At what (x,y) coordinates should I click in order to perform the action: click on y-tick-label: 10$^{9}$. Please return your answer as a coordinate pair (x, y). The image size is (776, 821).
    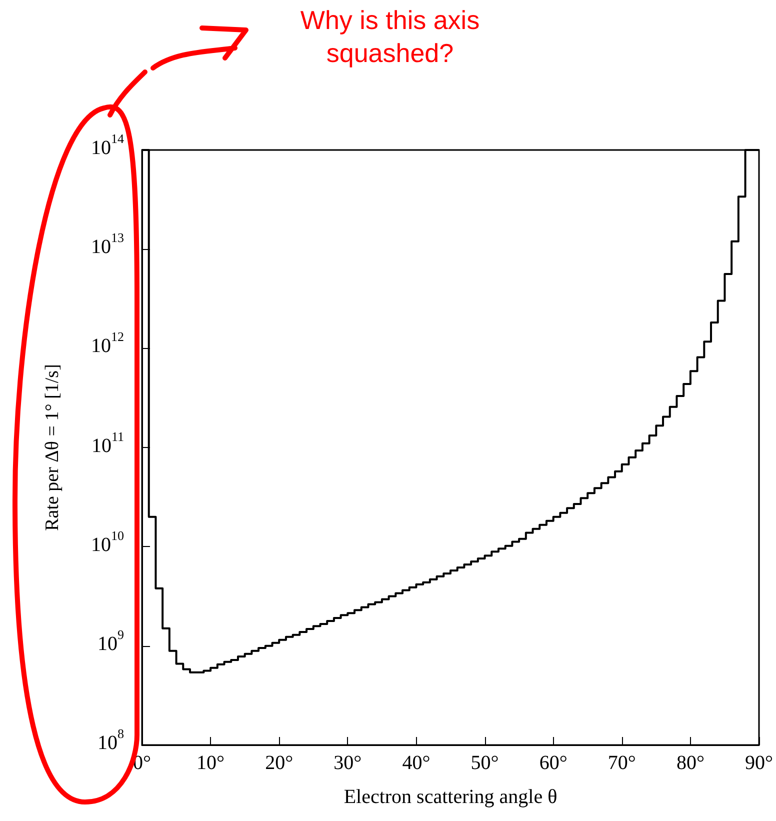
    Looking at the image, I should click on (110, 640).